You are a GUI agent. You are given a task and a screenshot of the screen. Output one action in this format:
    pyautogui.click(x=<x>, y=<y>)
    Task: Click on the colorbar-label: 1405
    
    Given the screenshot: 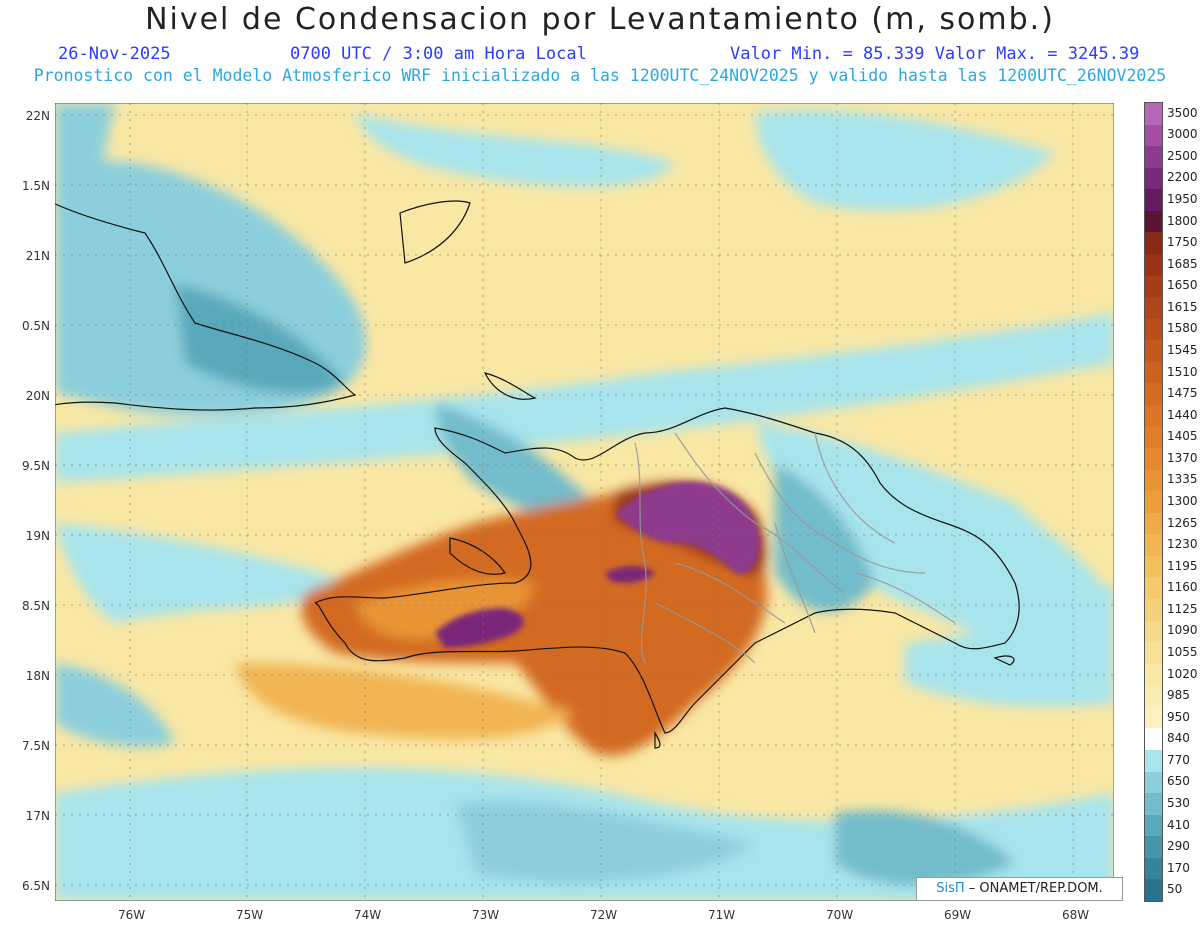 What is the action you would take?
    pyautogui.click(x=1182, y=436)
    